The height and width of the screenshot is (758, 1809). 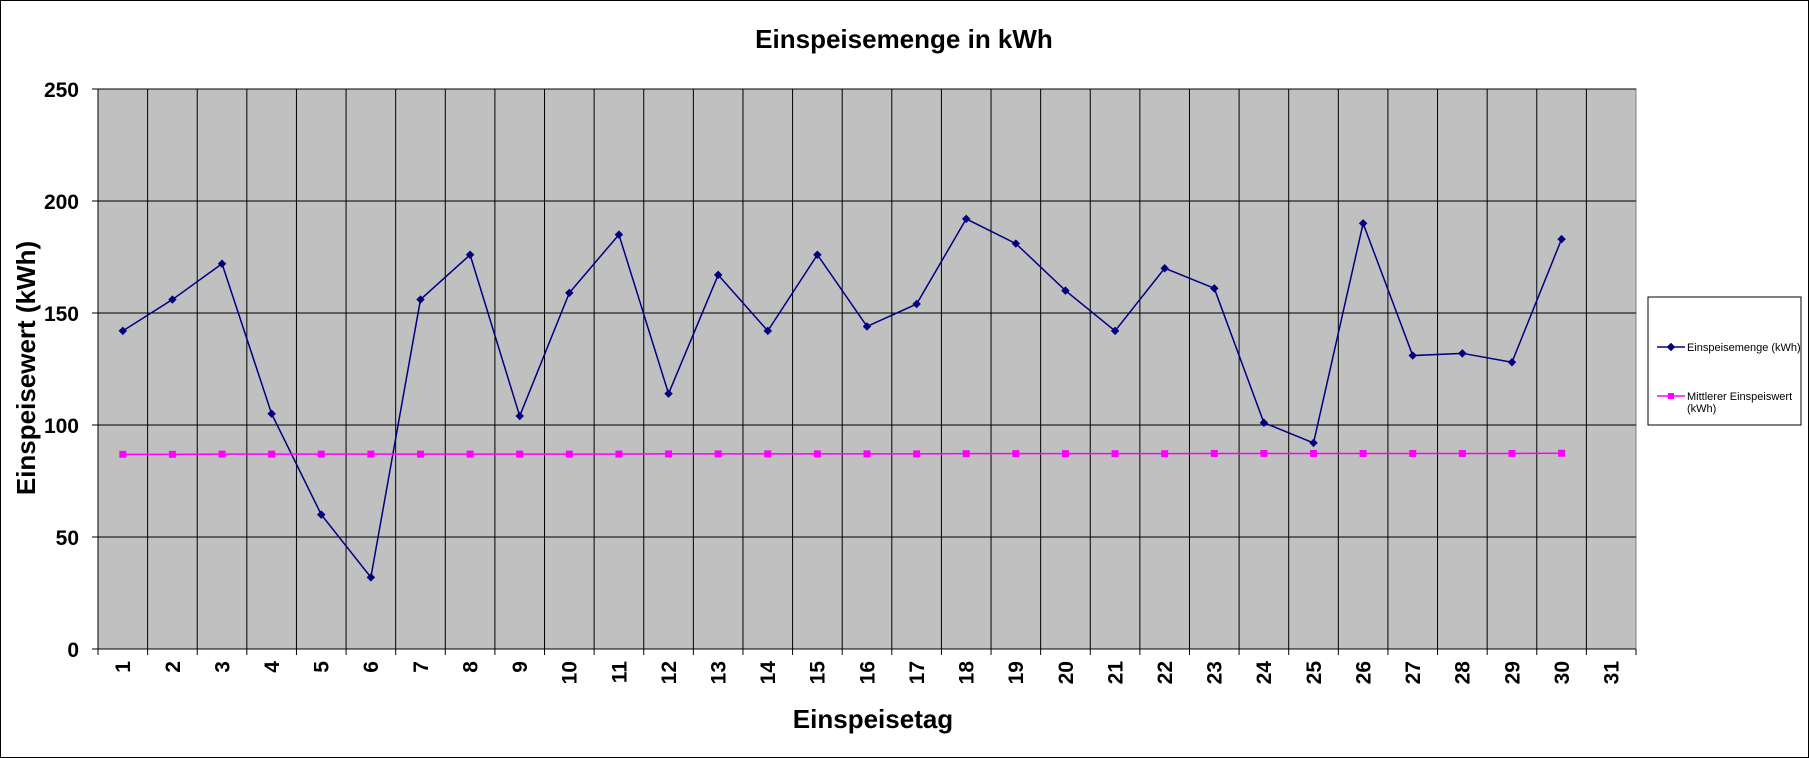 I want to click on x-tick-label: 8, so click(x=470, y=667).